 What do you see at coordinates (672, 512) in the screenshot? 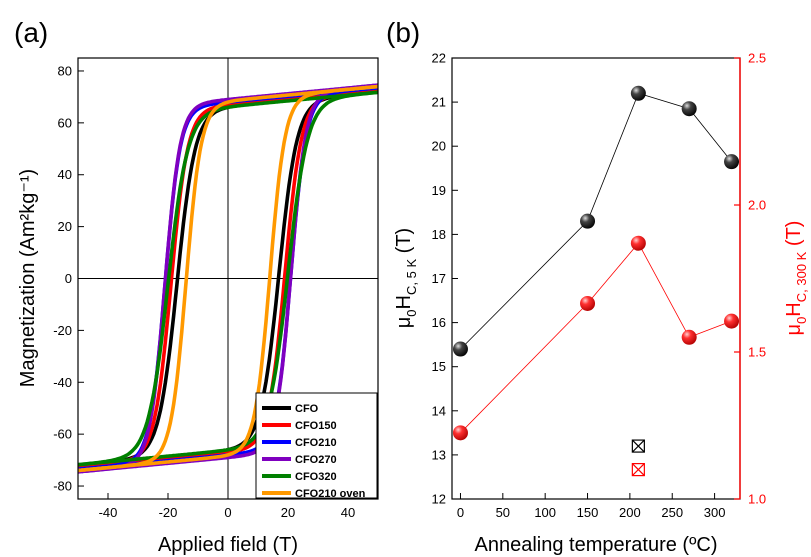
I see `x-tick-label: 250` at bounding box center [672, 512].